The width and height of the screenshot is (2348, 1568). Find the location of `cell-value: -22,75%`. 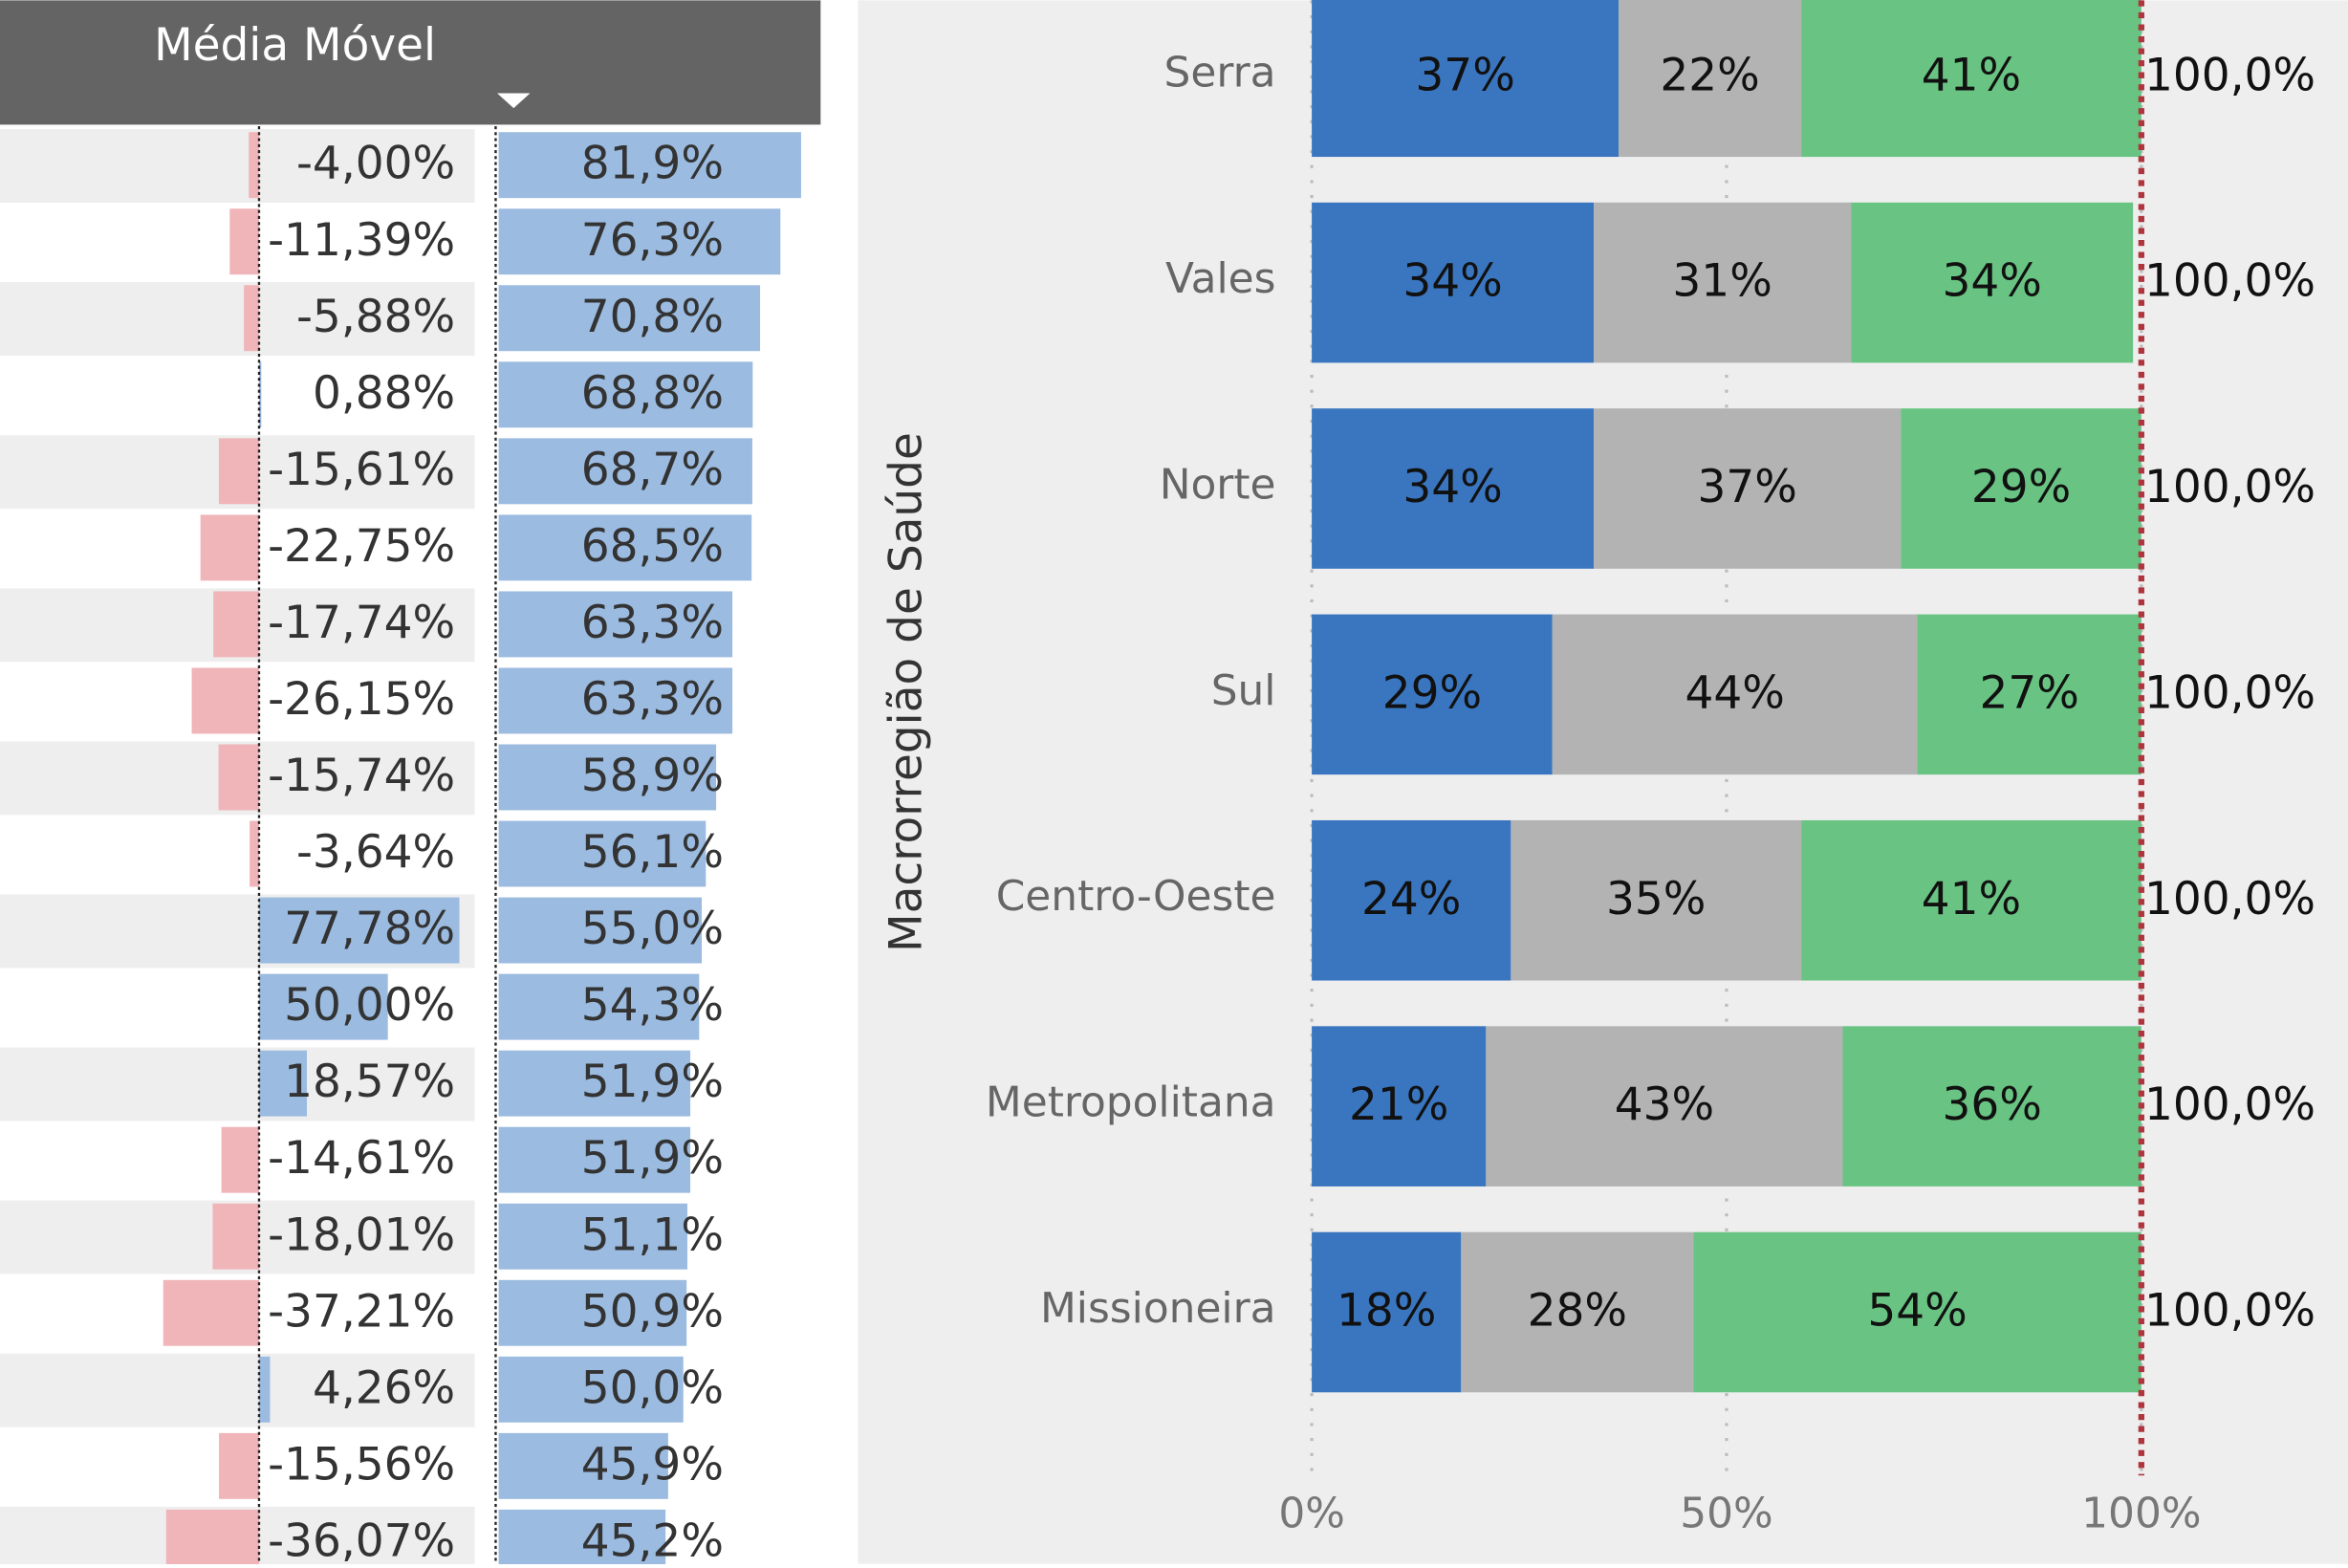

cell-value: -22,75% is located at coordinates (361, 546).